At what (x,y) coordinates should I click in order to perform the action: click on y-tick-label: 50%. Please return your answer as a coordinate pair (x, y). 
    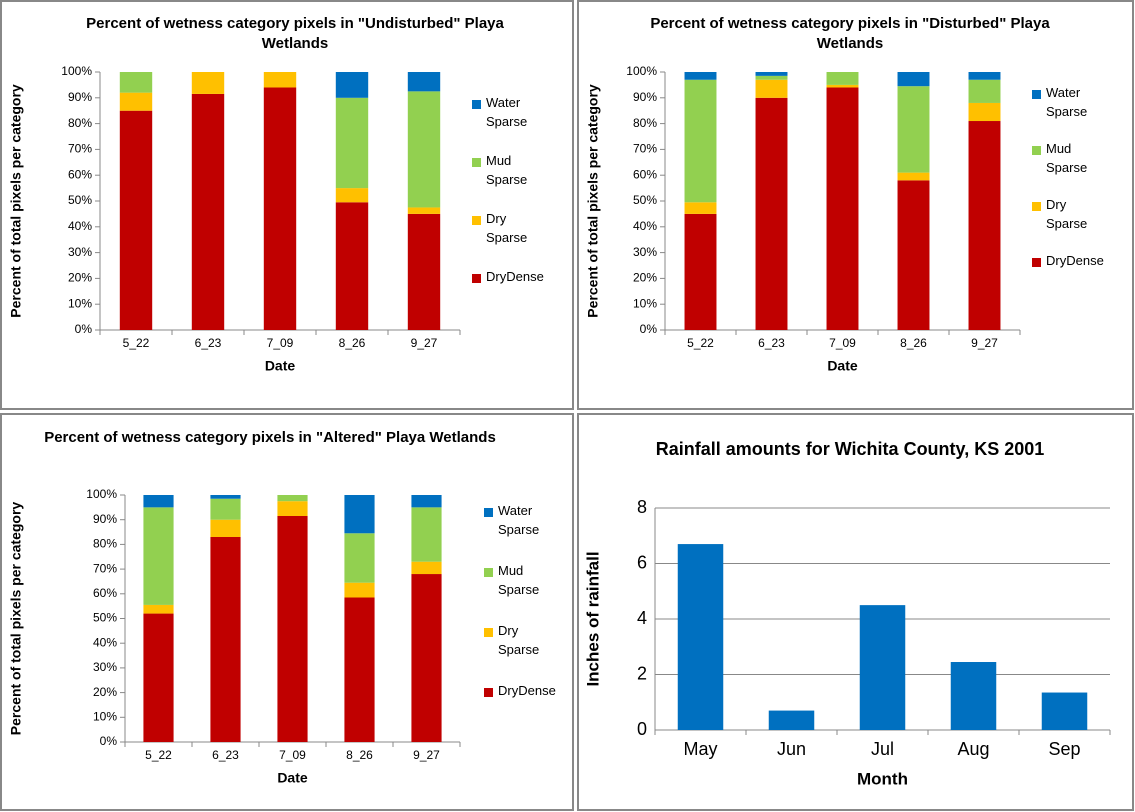
    Looking at the image, I should click on (105, 618).